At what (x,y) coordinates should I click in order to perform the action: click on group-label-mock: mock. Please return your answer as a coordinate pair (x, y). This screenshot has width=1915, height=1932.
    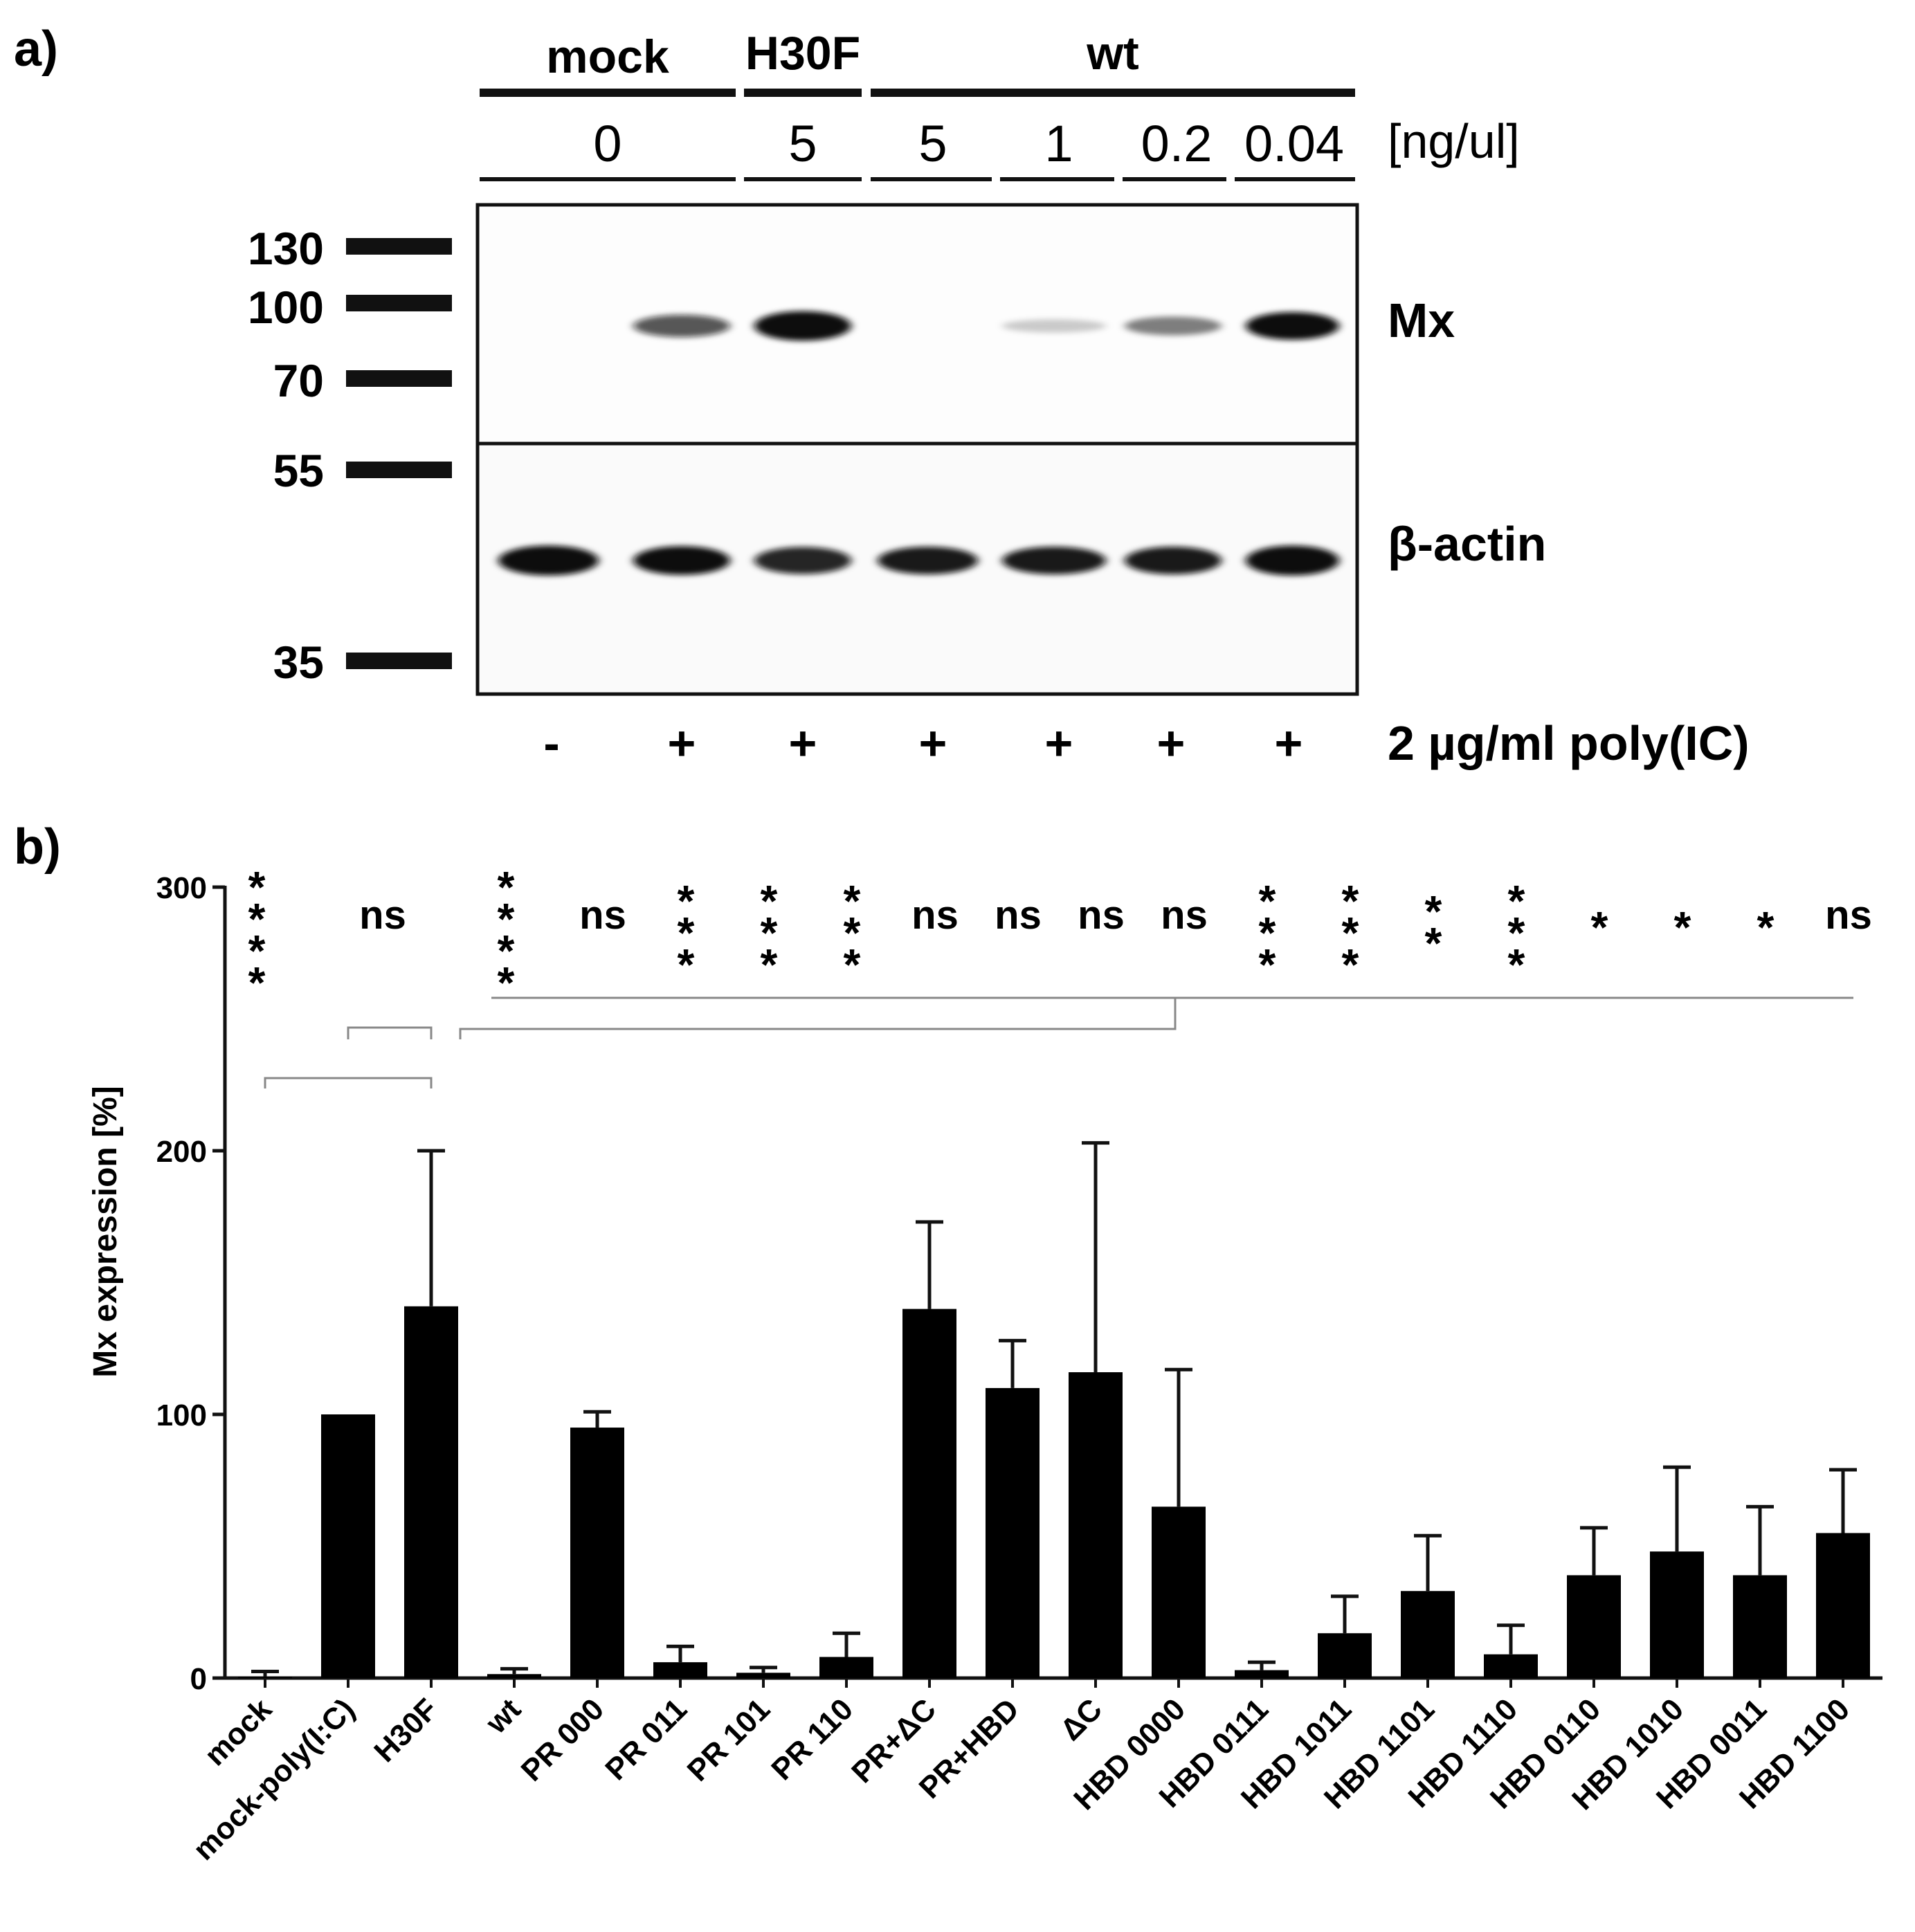
    Looking at the image, I should click on (607, 56).